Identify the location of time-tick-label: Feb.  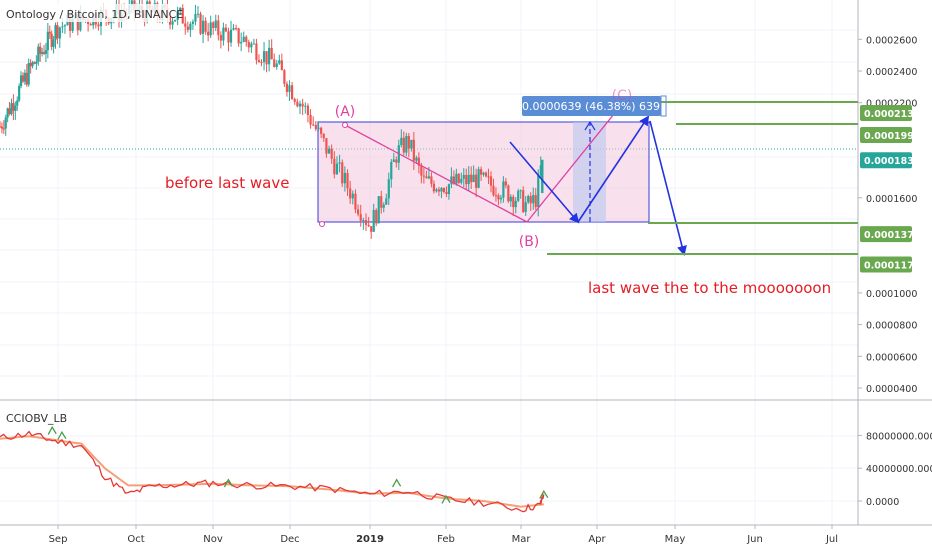
(446, 539).